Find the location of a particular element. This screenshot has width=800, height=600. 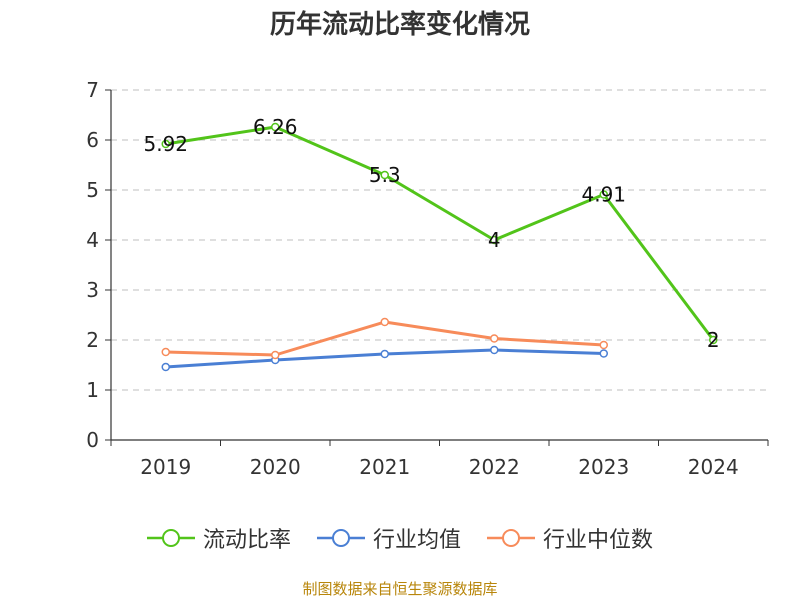

data-label: 4.91 is located at coordinates (603, 195).